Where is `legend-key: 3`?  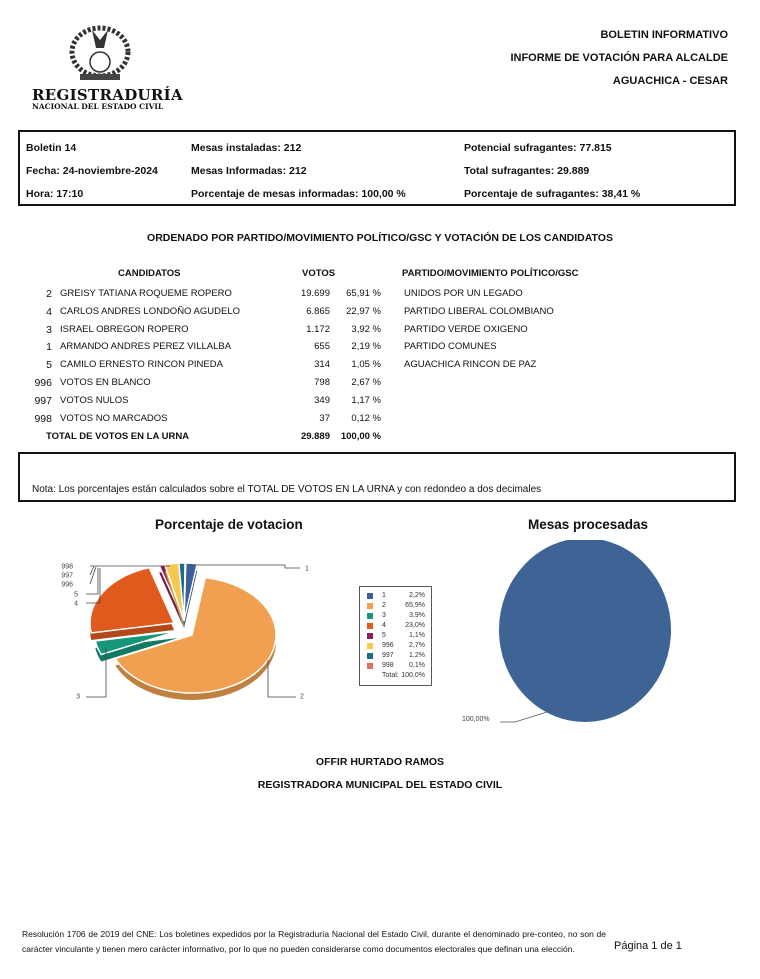
legend-key: 3 is located at coordinates (384, 615).